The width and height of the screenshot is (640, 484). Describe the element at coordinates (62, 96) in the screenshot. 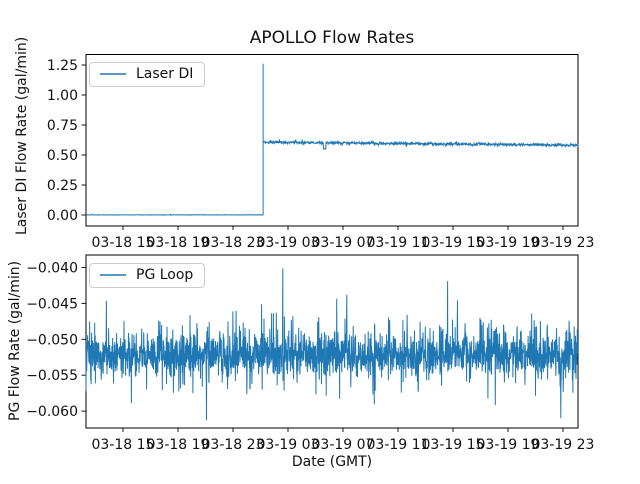

I see `y-tick-label: 1.00` at that location.